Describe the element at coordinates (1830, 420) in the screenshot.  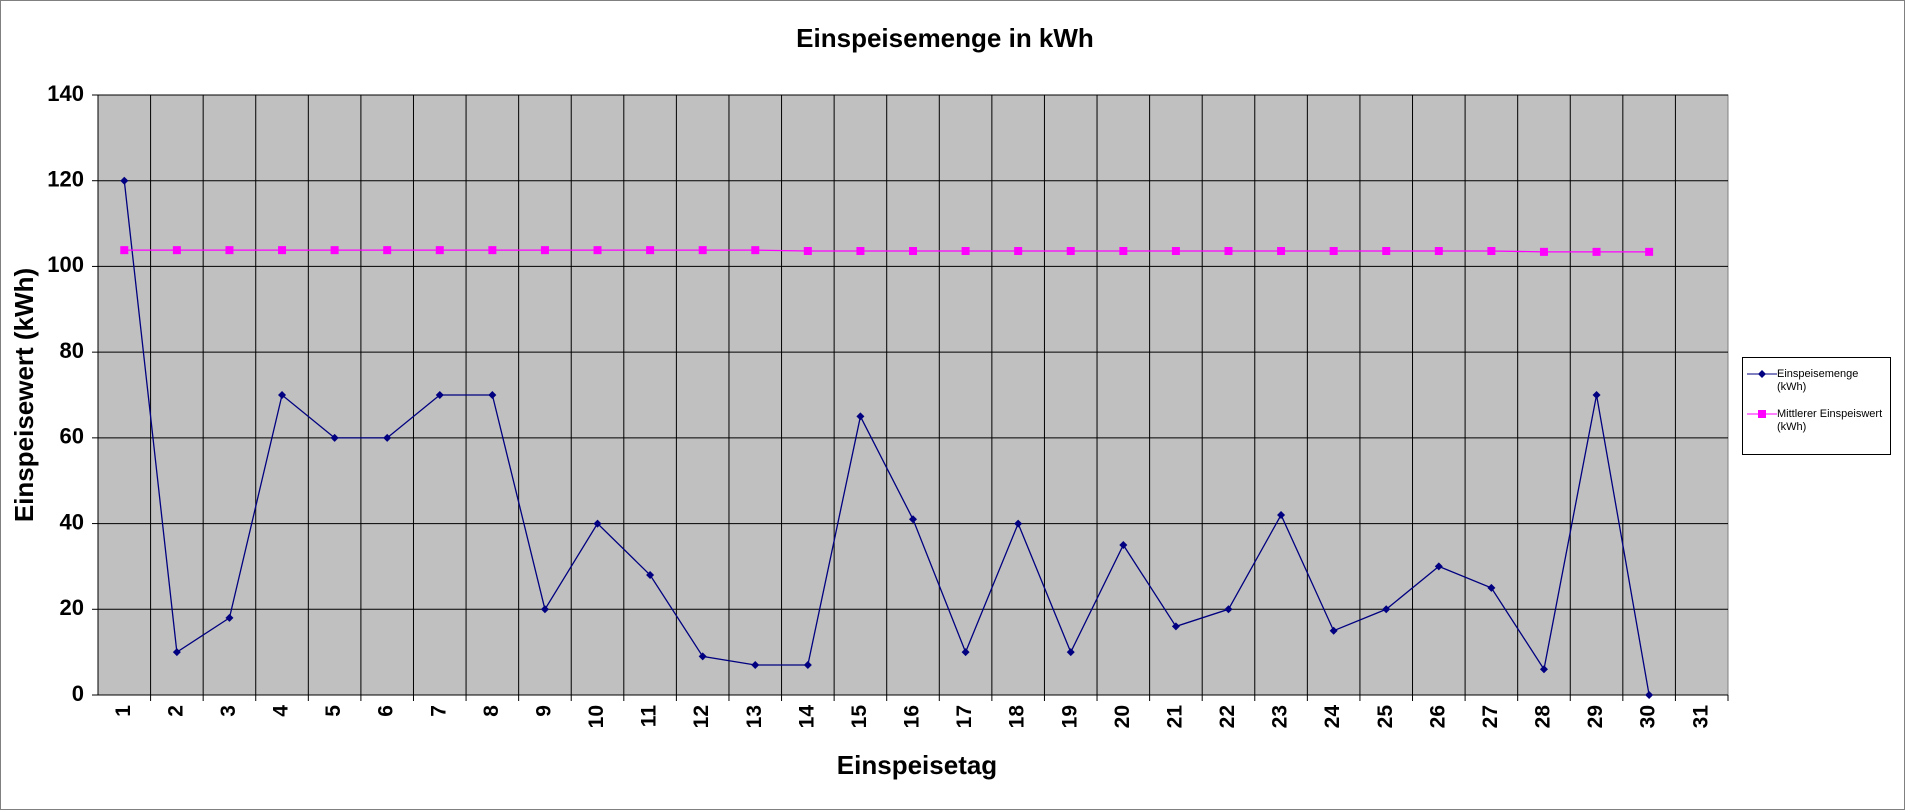
I see `legend-label: Mittlerer Einspeiswert (kWh)` at that location.